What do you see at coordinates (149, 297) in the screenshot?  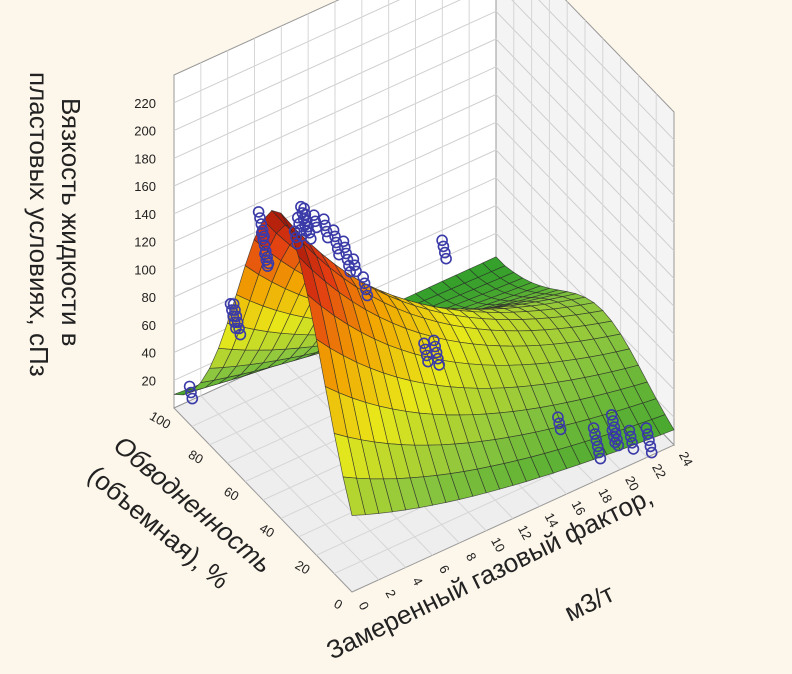 I see `z-tick-label: 80` at bounding box center [149, 297].